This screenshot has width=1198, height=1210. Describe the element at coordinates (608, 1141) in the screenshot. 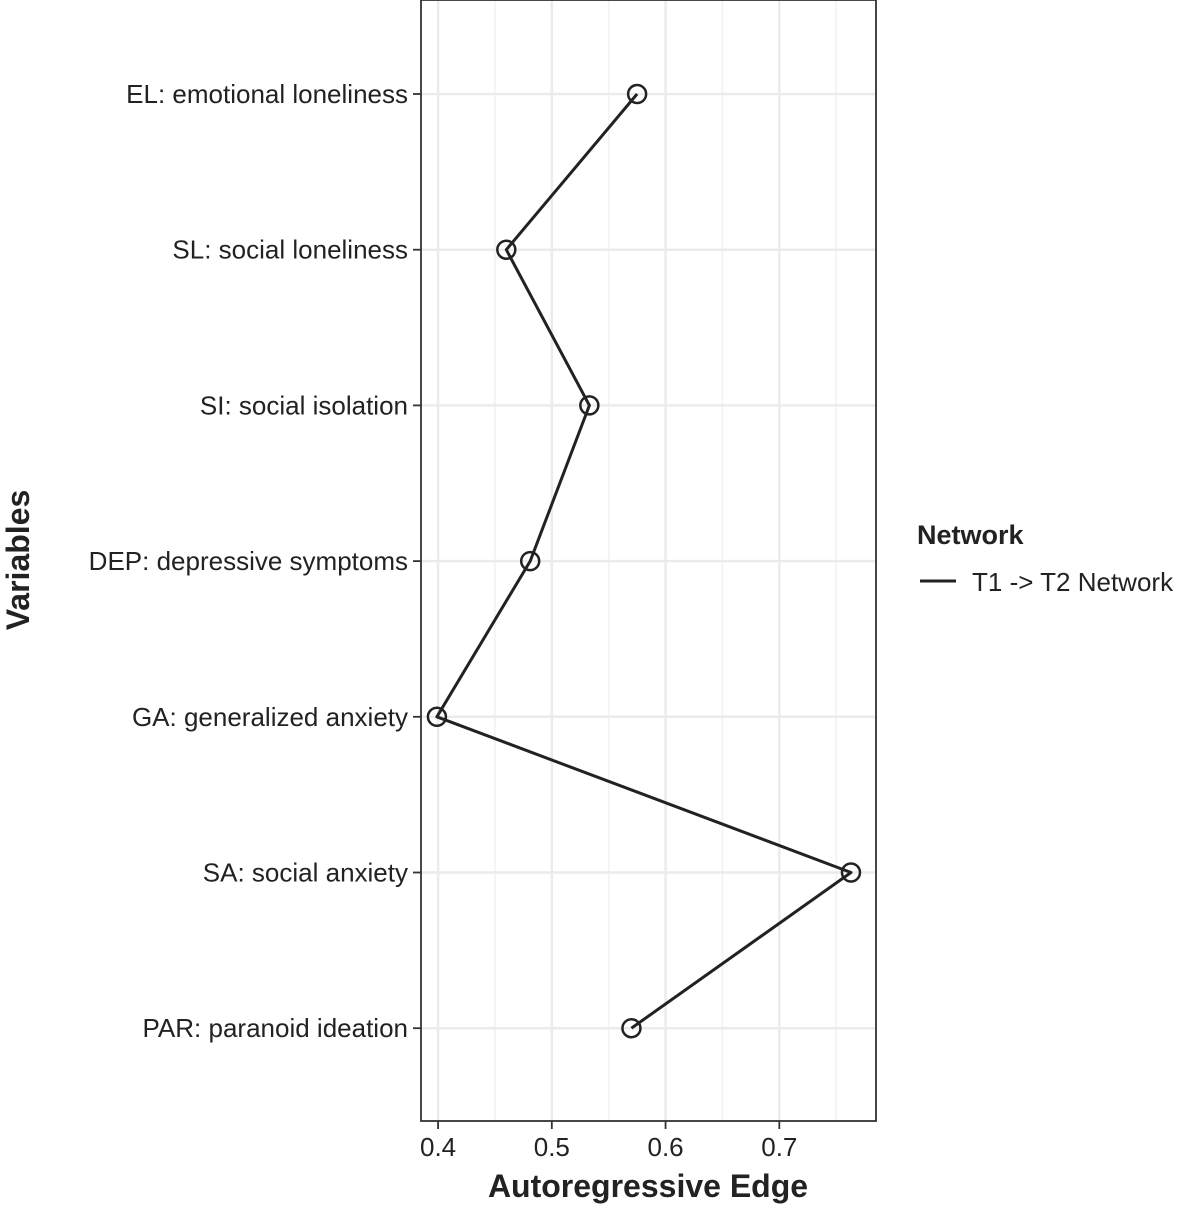

I see `x-axis-ticks: 0.4 0.5 0.6 0.7` at that location.